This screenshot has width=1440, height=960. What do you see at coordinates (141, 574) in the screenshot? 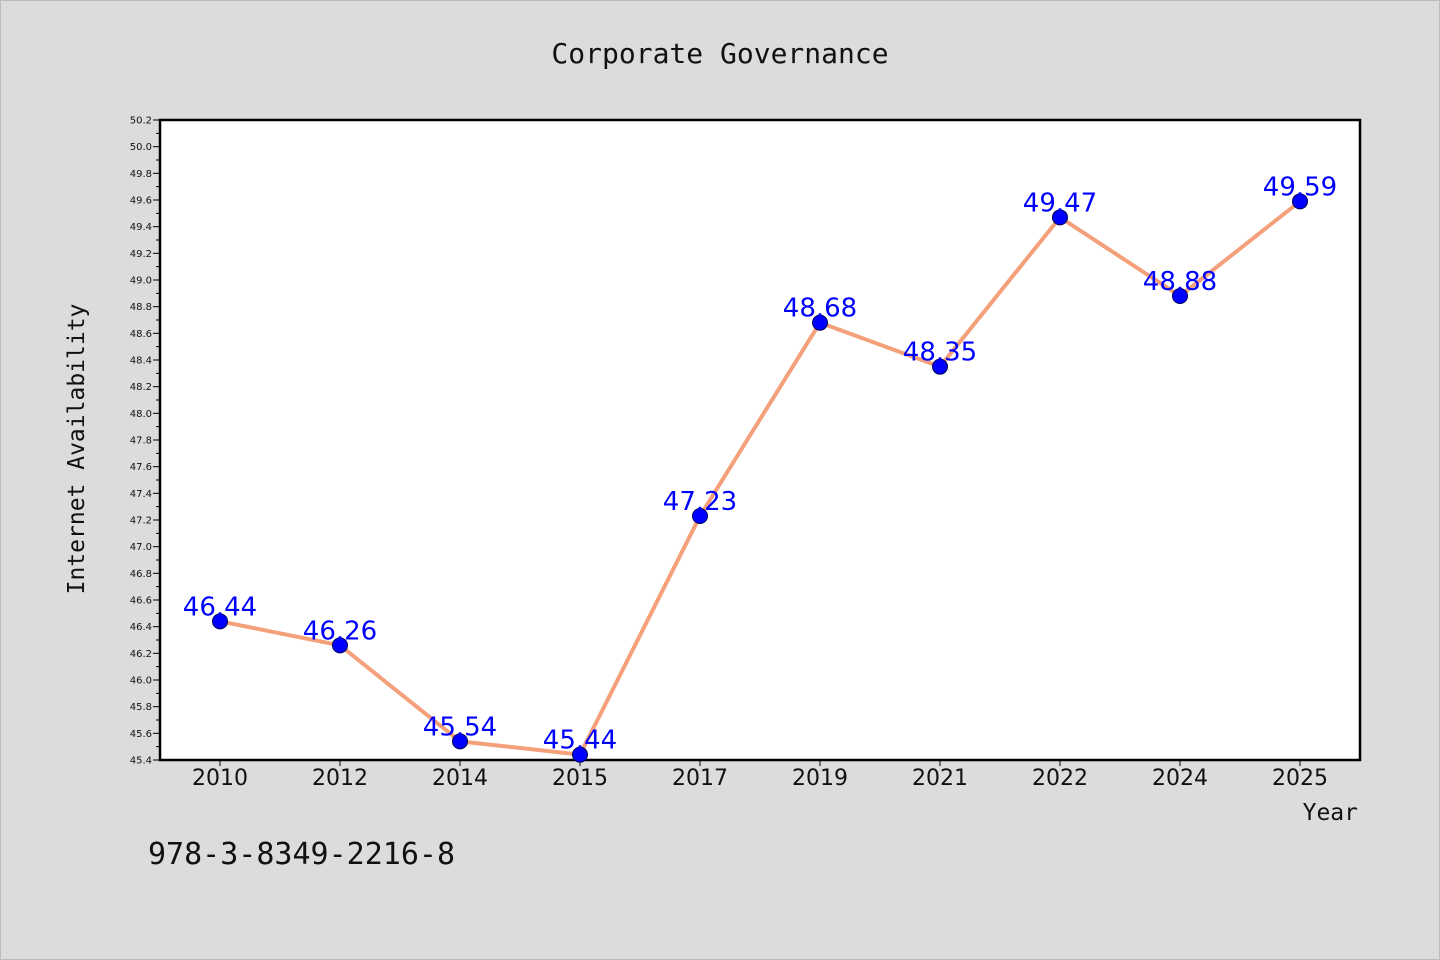
I see `y-tick-label: 46.8` at bounding box center [141, 574].